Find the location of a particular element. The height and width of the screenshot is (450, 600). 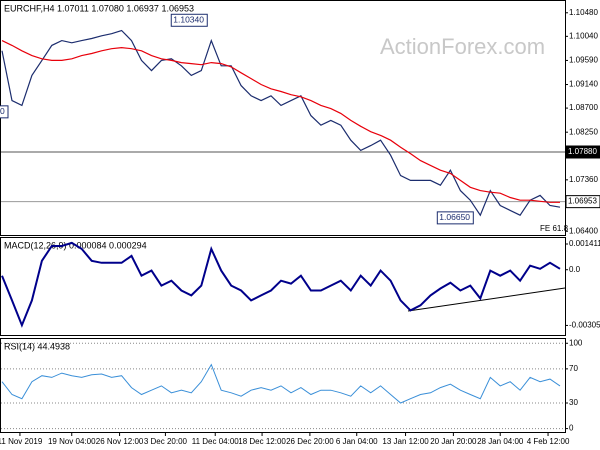

trend-line is located at coordinates (486, 299).